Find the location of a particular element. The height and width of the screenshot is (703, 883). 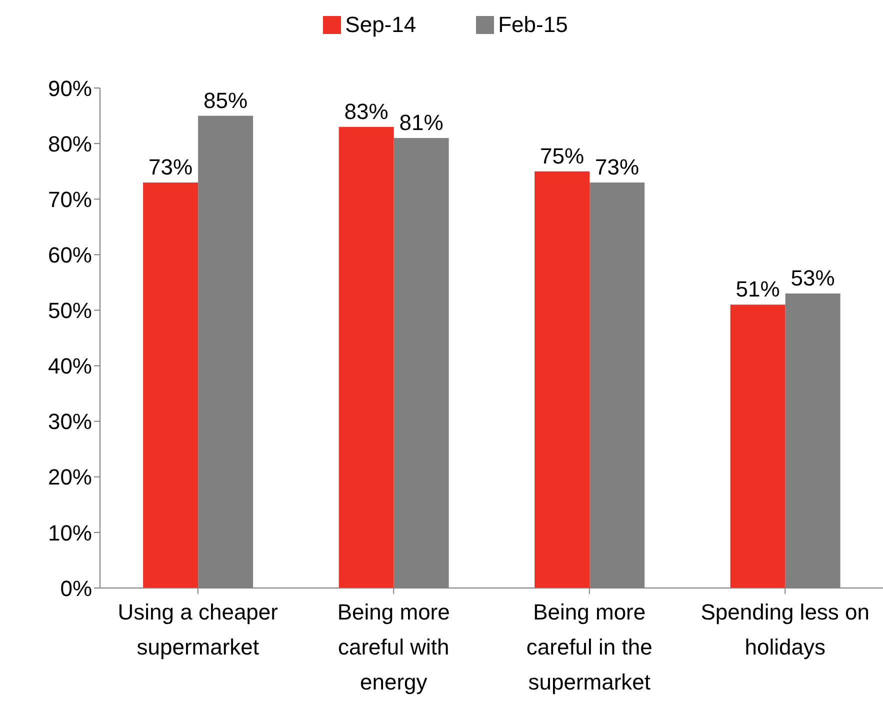

x-tick-label: Spending less on holidays is located at coordinates (785, 630).